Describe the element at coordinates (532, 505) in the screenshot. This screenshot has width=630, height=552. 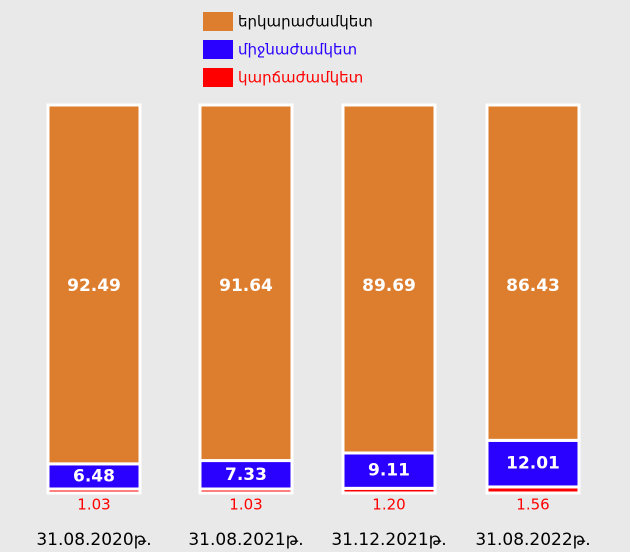
I see `value-label: 1.56` at that location.